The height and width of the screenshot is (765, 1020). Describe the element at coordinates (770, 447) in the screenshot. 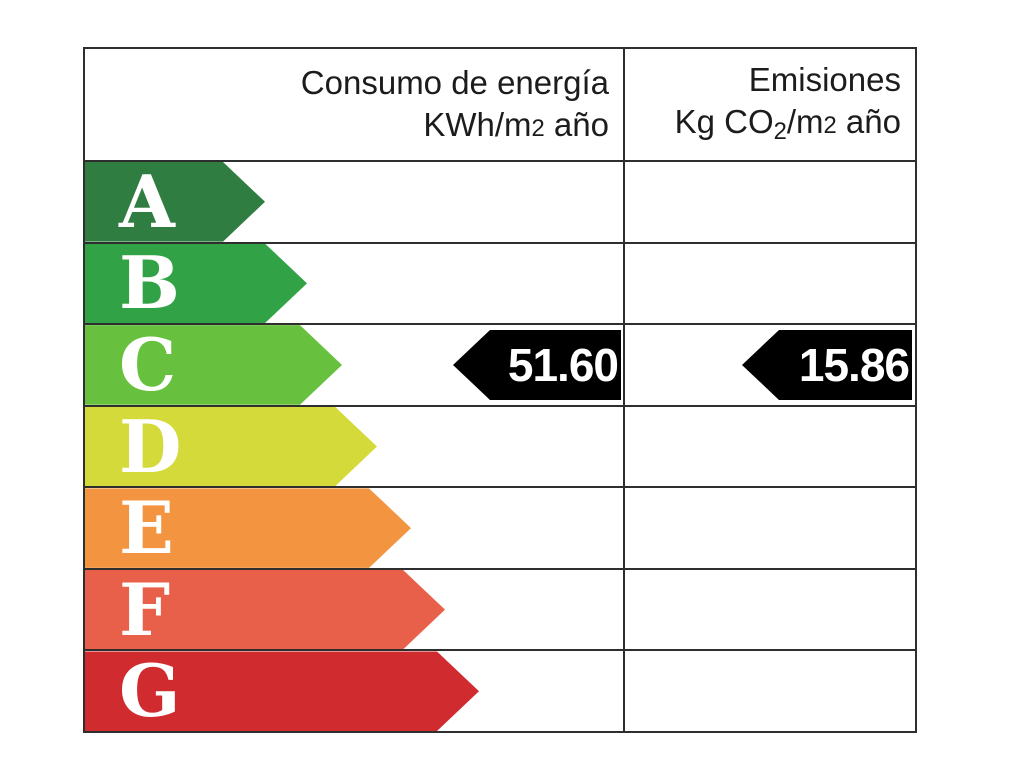

I see `emissions-cell-d` at that location.